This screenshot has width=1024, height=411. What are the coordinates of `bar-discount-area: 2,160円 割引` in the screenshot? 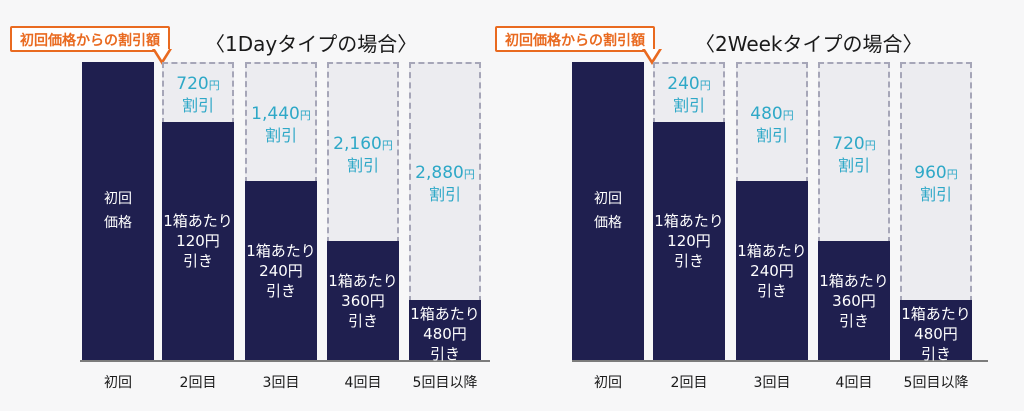 It's located at (363, 152).